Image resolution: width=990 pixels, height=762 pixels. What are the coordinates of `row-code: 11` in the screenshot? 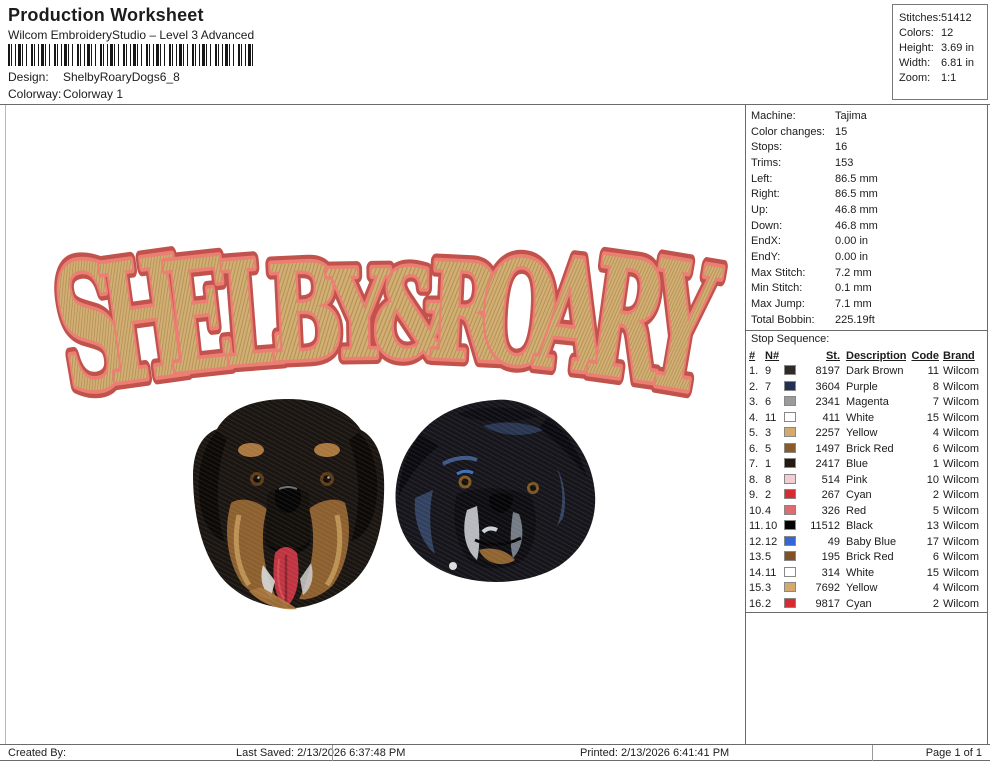 It's located at (933, 371).